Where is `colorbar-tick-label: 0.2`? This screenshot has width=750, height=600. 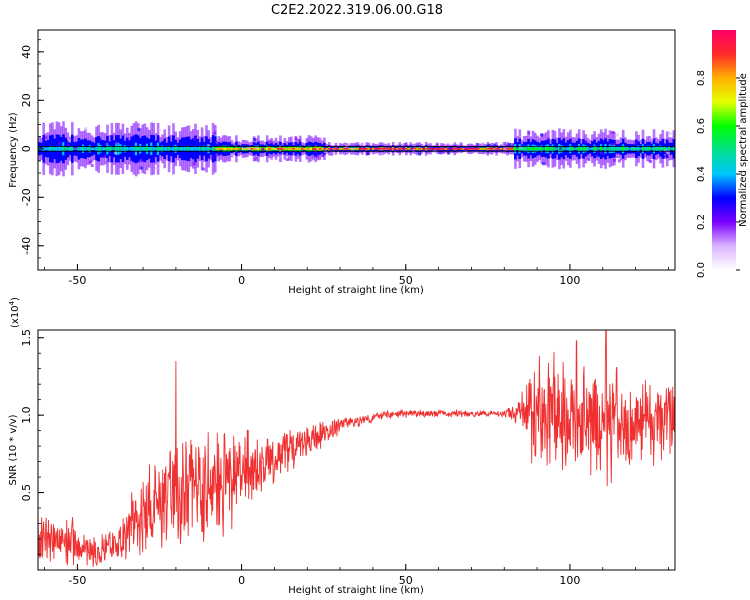
colorbar-tick-label: 0.2 is located at coordinates (701, 222).